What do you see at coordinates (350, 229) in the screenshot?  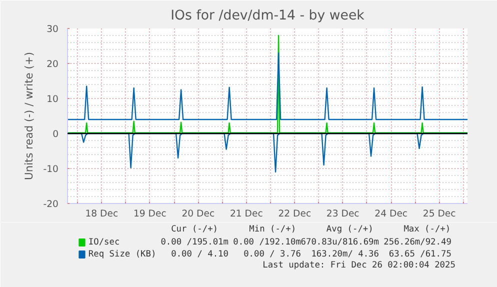 I see `text: Avg (-/+)` at bounding box center [350, 229].